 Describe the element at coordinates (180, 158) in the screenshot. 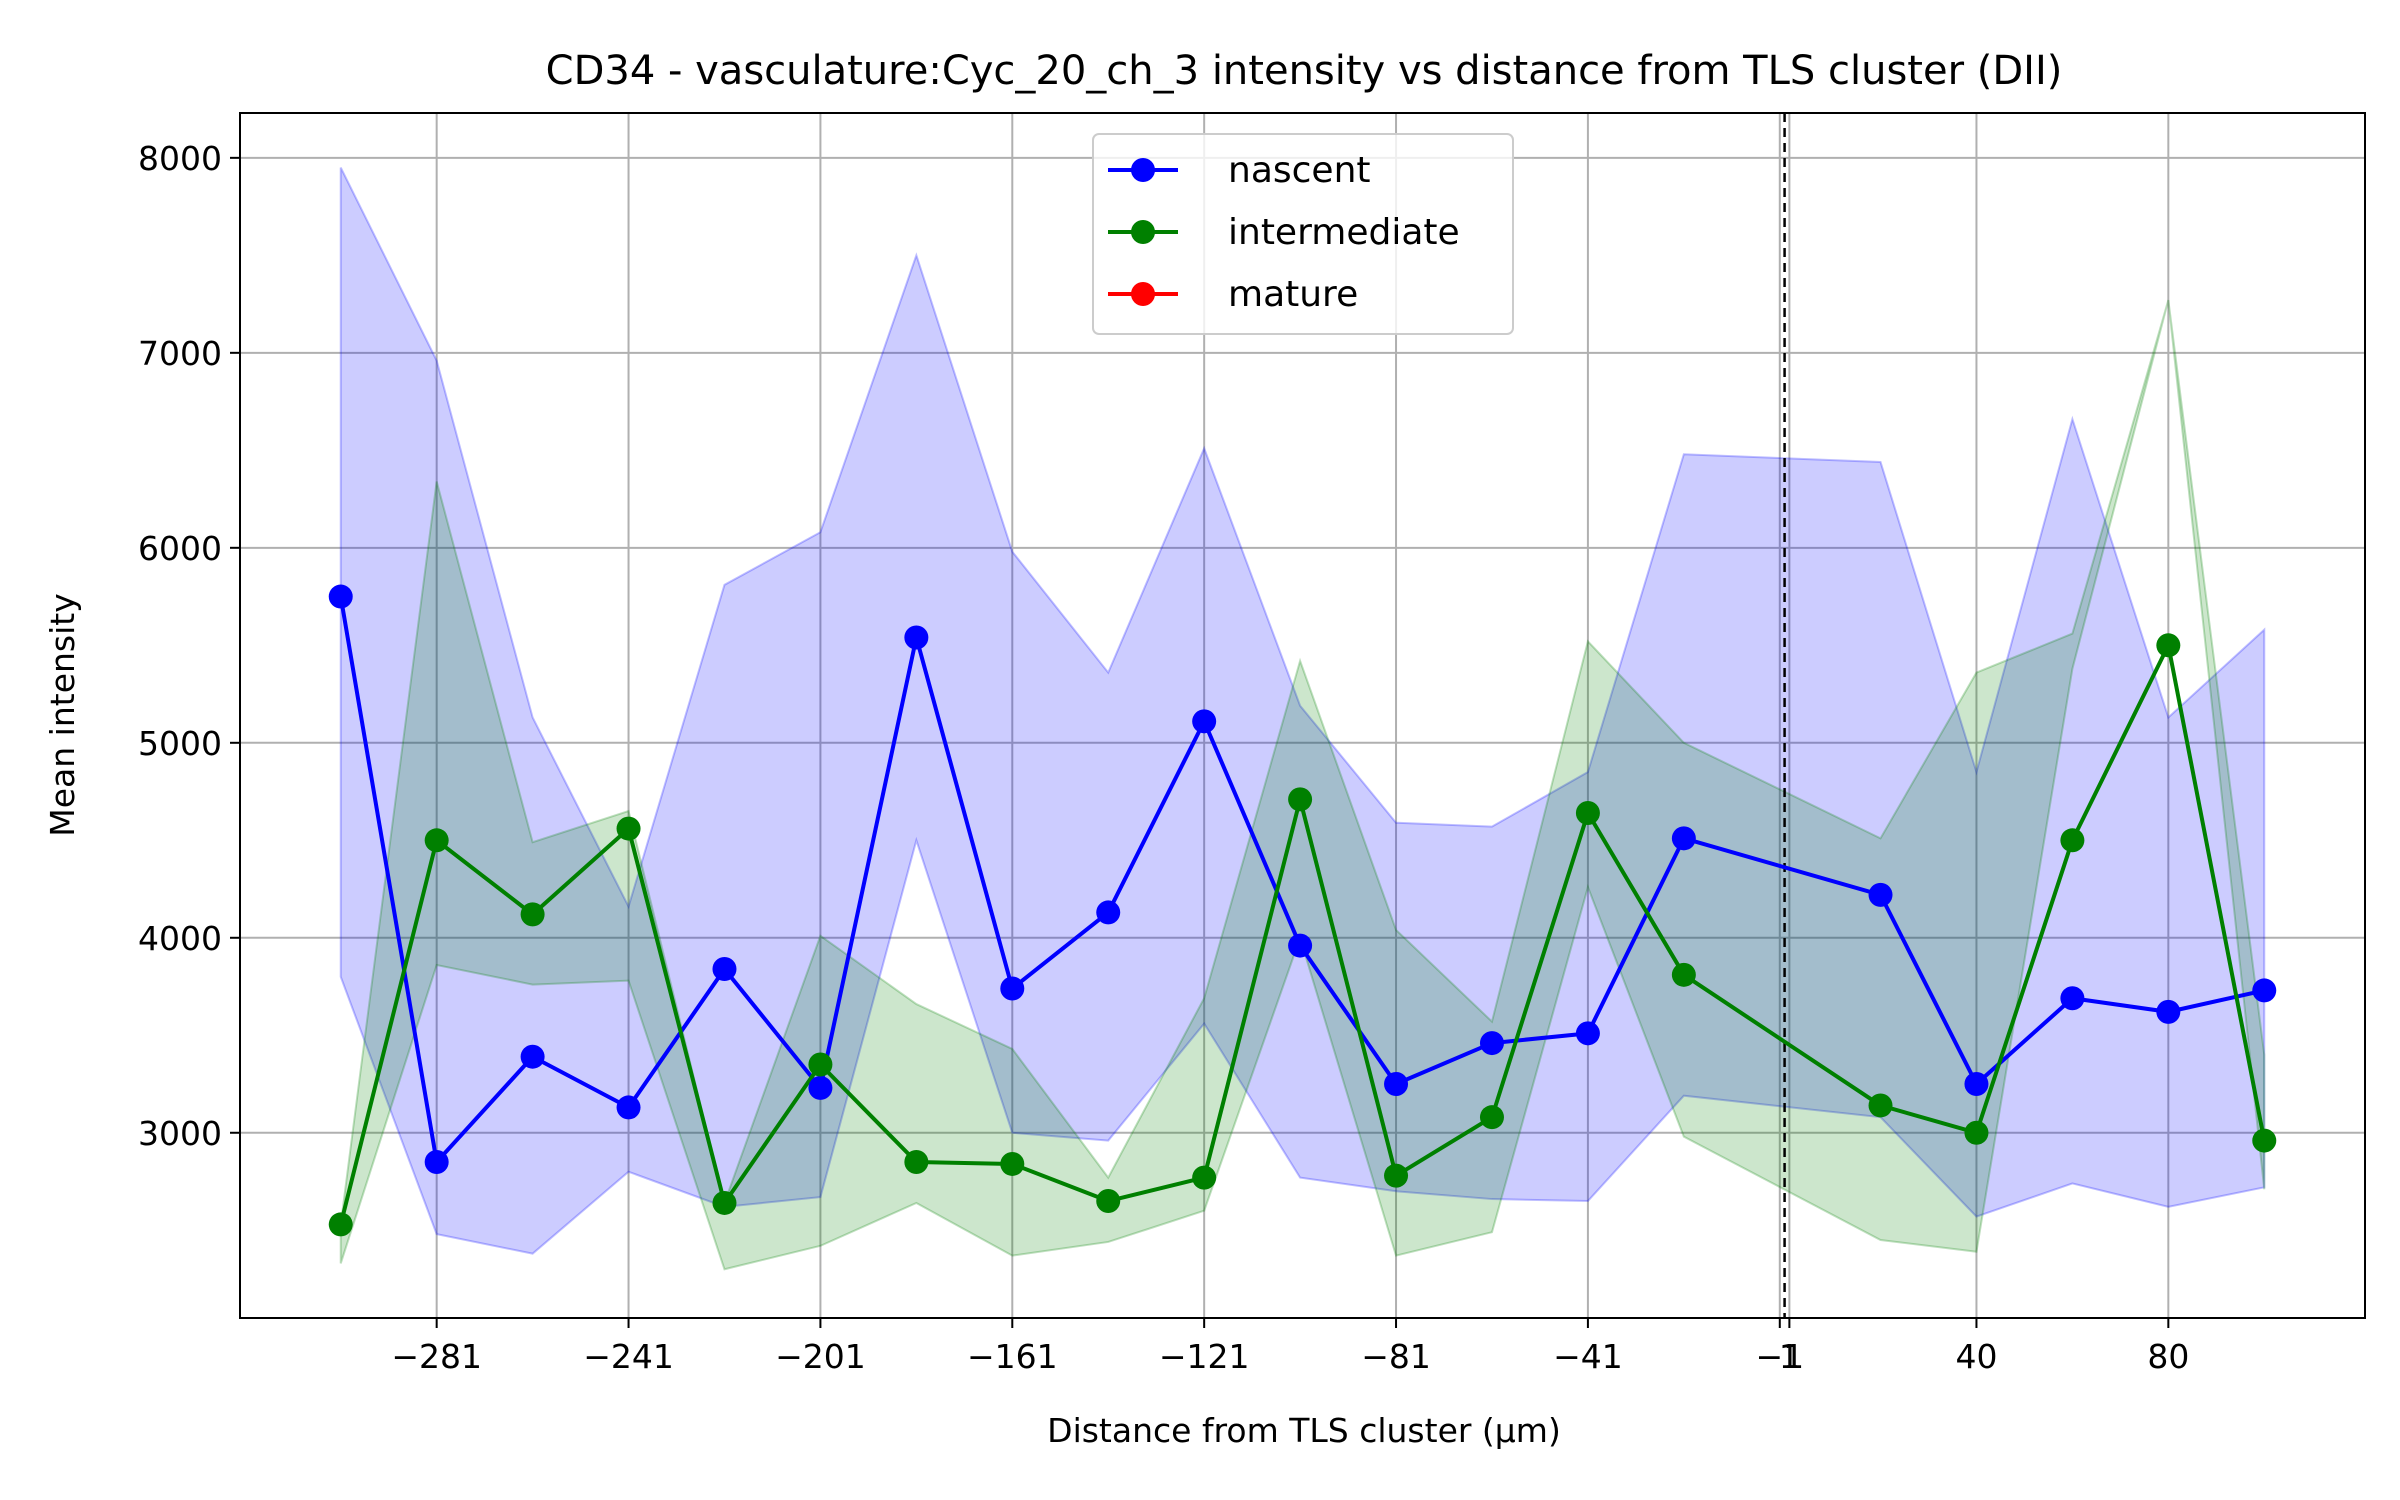

I see `y-tick-label: 8000` at that location.